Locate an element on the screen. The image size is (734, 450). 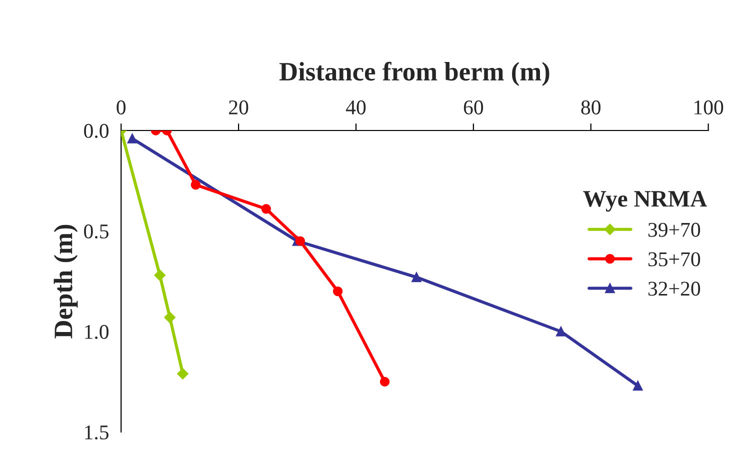
y-tick-label: 0.0 is located at coordinates (96, 131).